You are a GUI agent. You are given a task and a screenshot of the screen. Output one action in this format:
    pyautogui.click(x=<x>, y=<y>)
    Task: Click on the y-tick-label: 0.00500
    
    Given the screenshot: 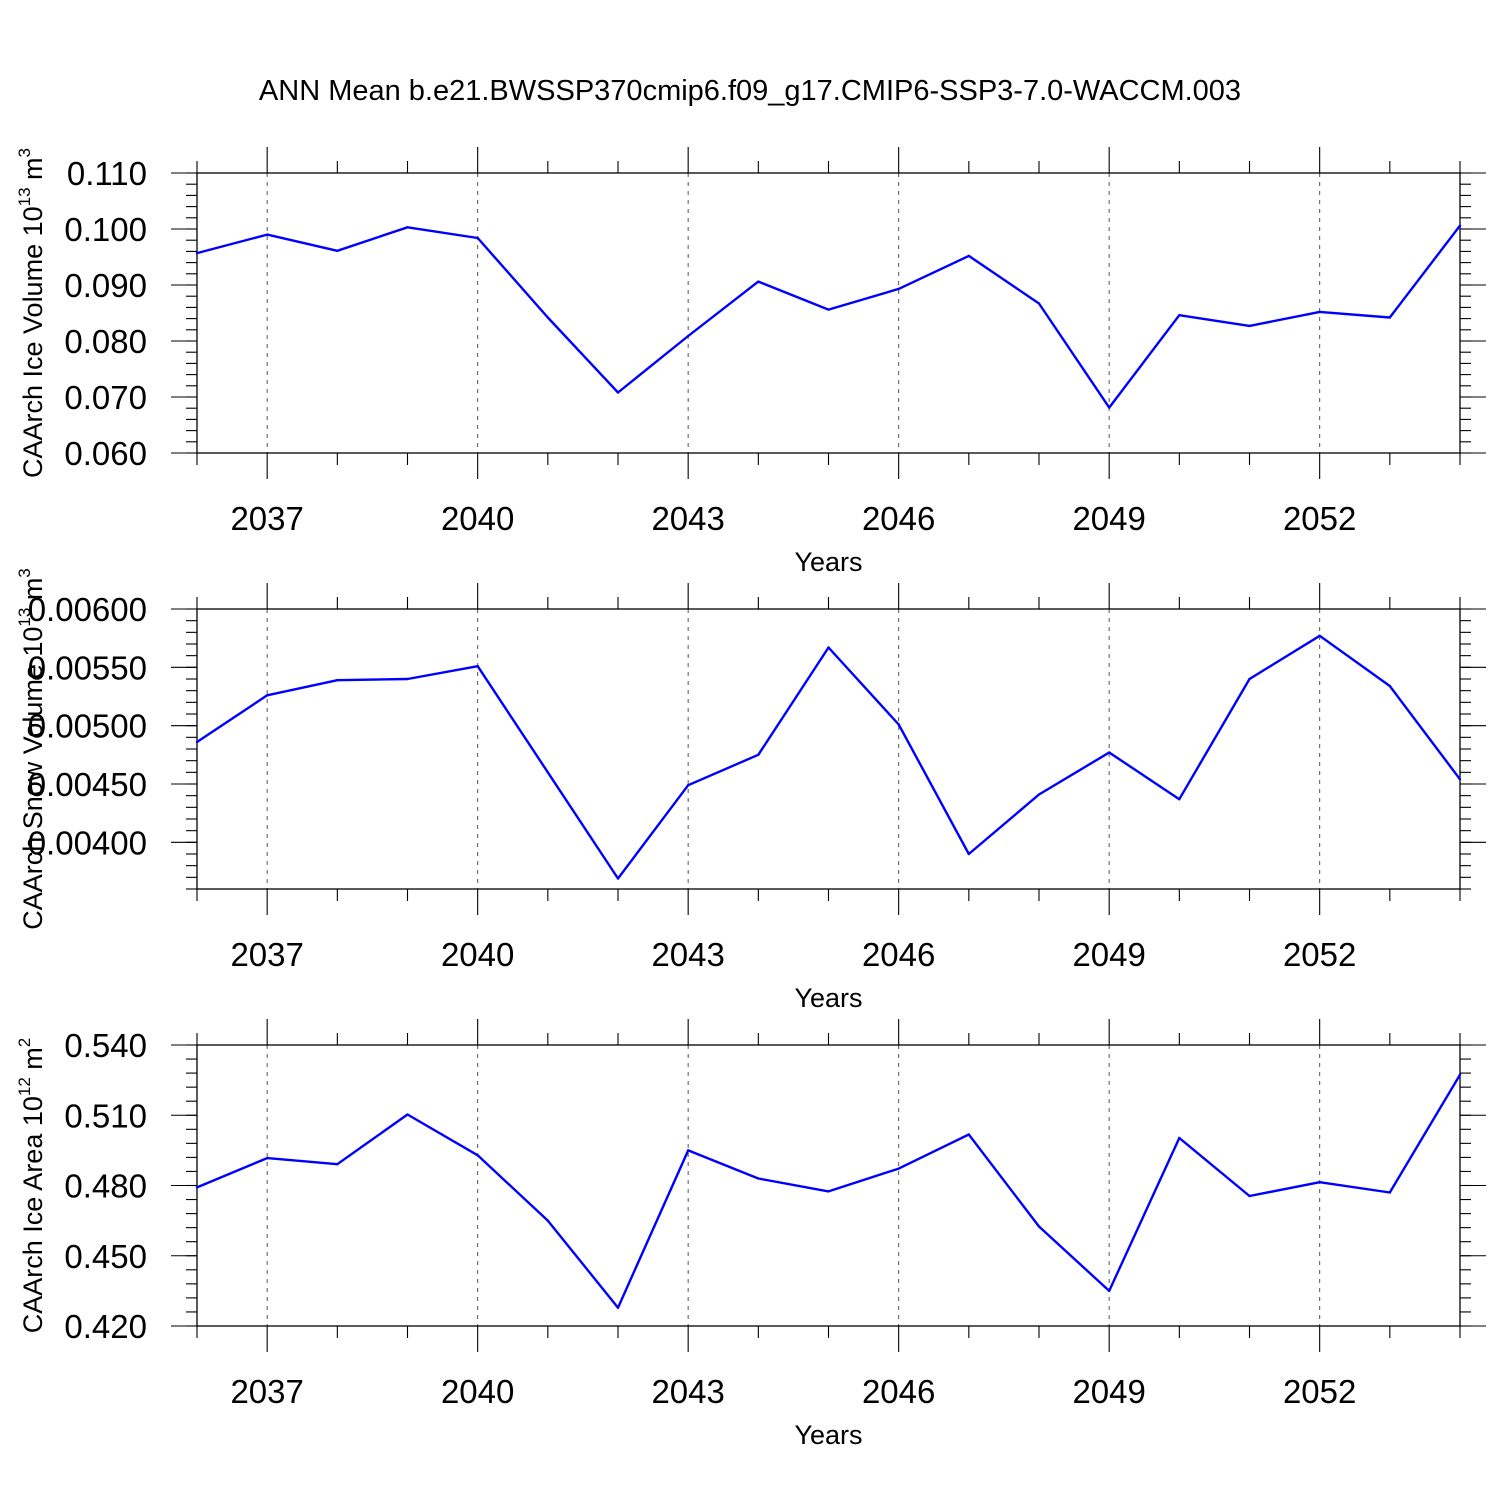 What is the action you would take?
    pyautogui.click(x=87, y=726)
    